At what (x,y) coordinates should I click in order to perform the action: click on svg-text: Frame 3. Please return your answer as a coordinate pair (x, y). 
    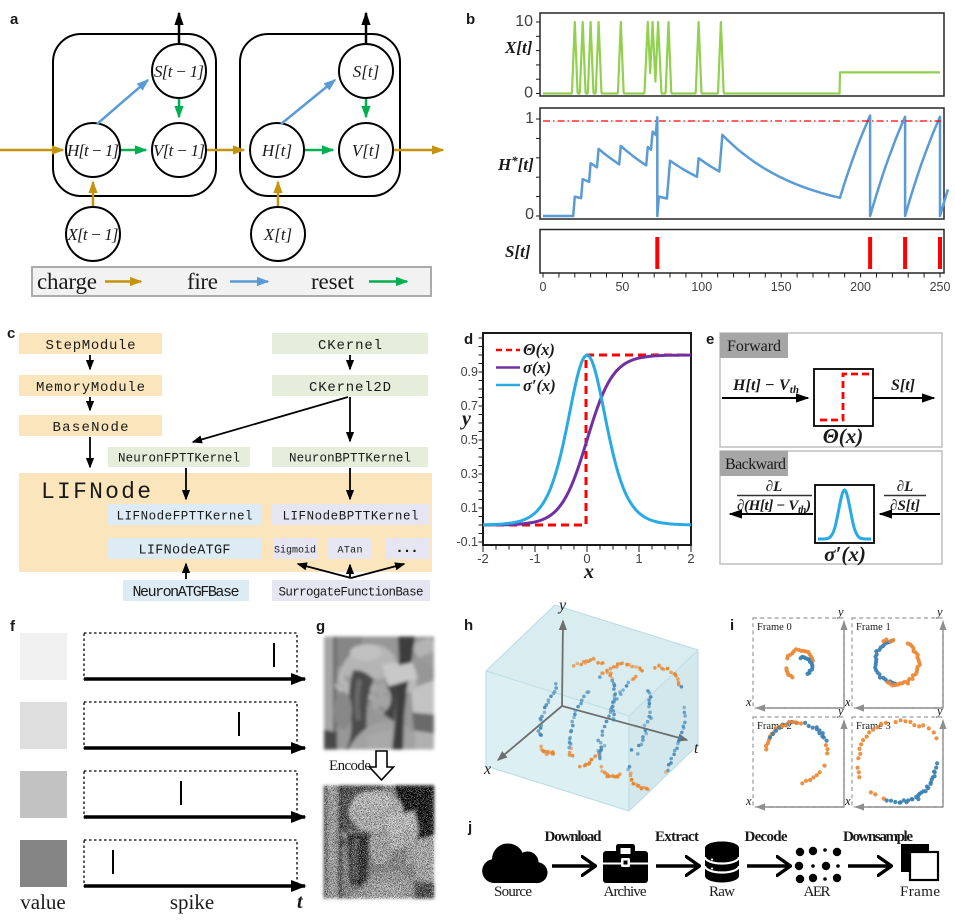
    Looking at the image, I should click on (873, 726).